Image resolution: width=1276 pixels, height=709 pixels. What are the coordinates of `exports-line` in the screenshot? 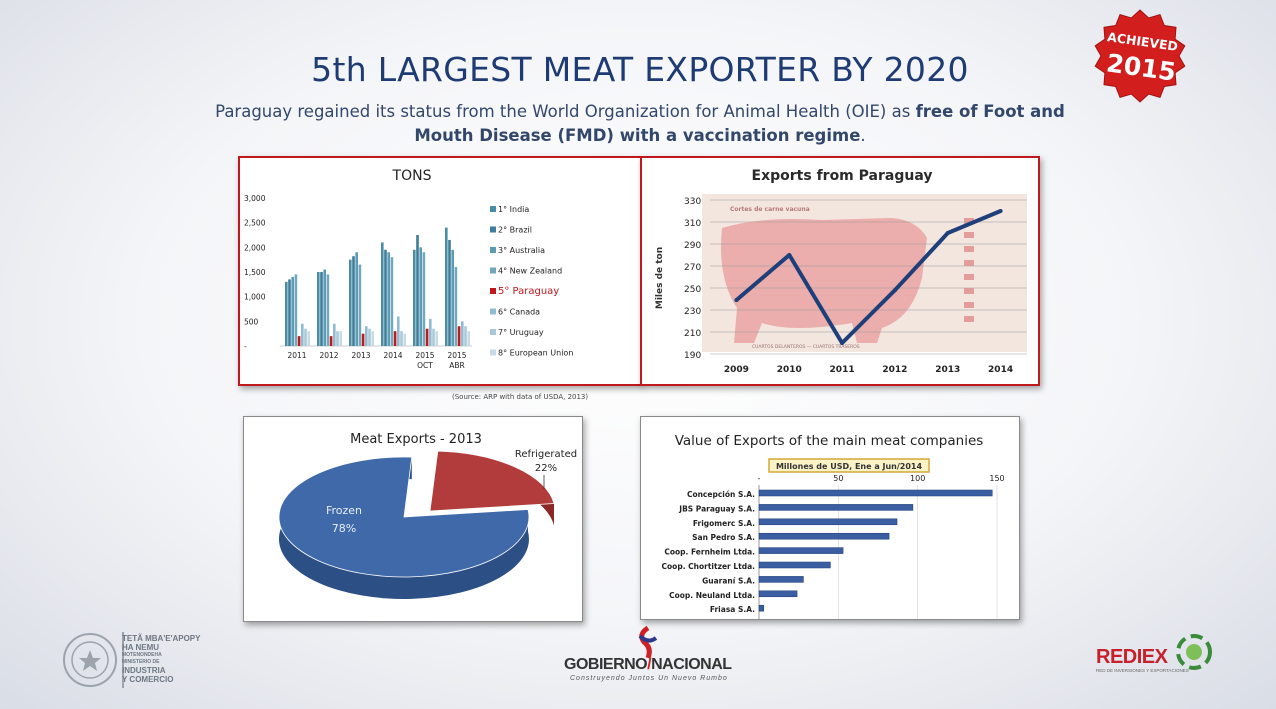 It's located at (868, 277).